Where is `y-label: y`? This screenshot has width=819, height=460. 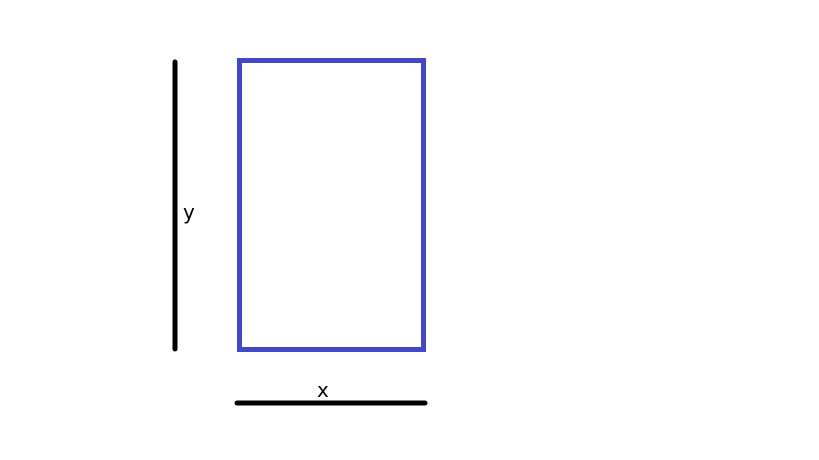 y-label: y is located at coordinates (189, 212).